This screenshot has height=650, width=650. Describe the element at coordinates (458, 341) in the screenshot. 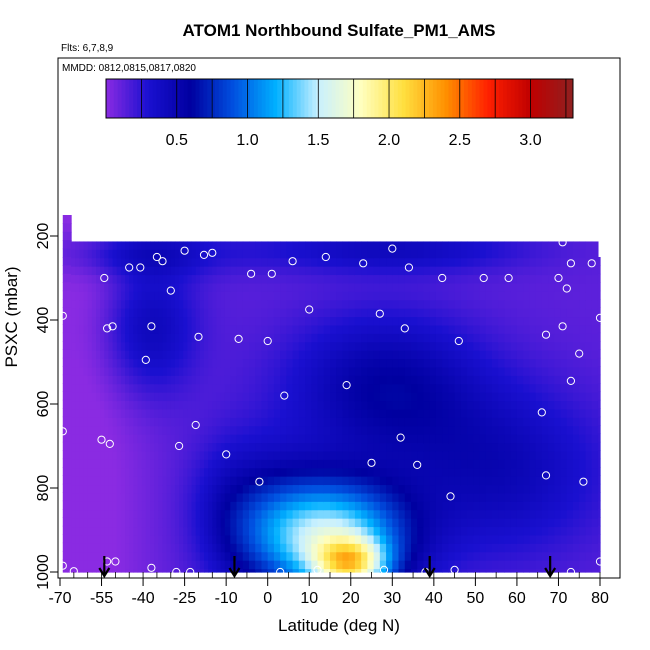

I see `profile-point` at that location.